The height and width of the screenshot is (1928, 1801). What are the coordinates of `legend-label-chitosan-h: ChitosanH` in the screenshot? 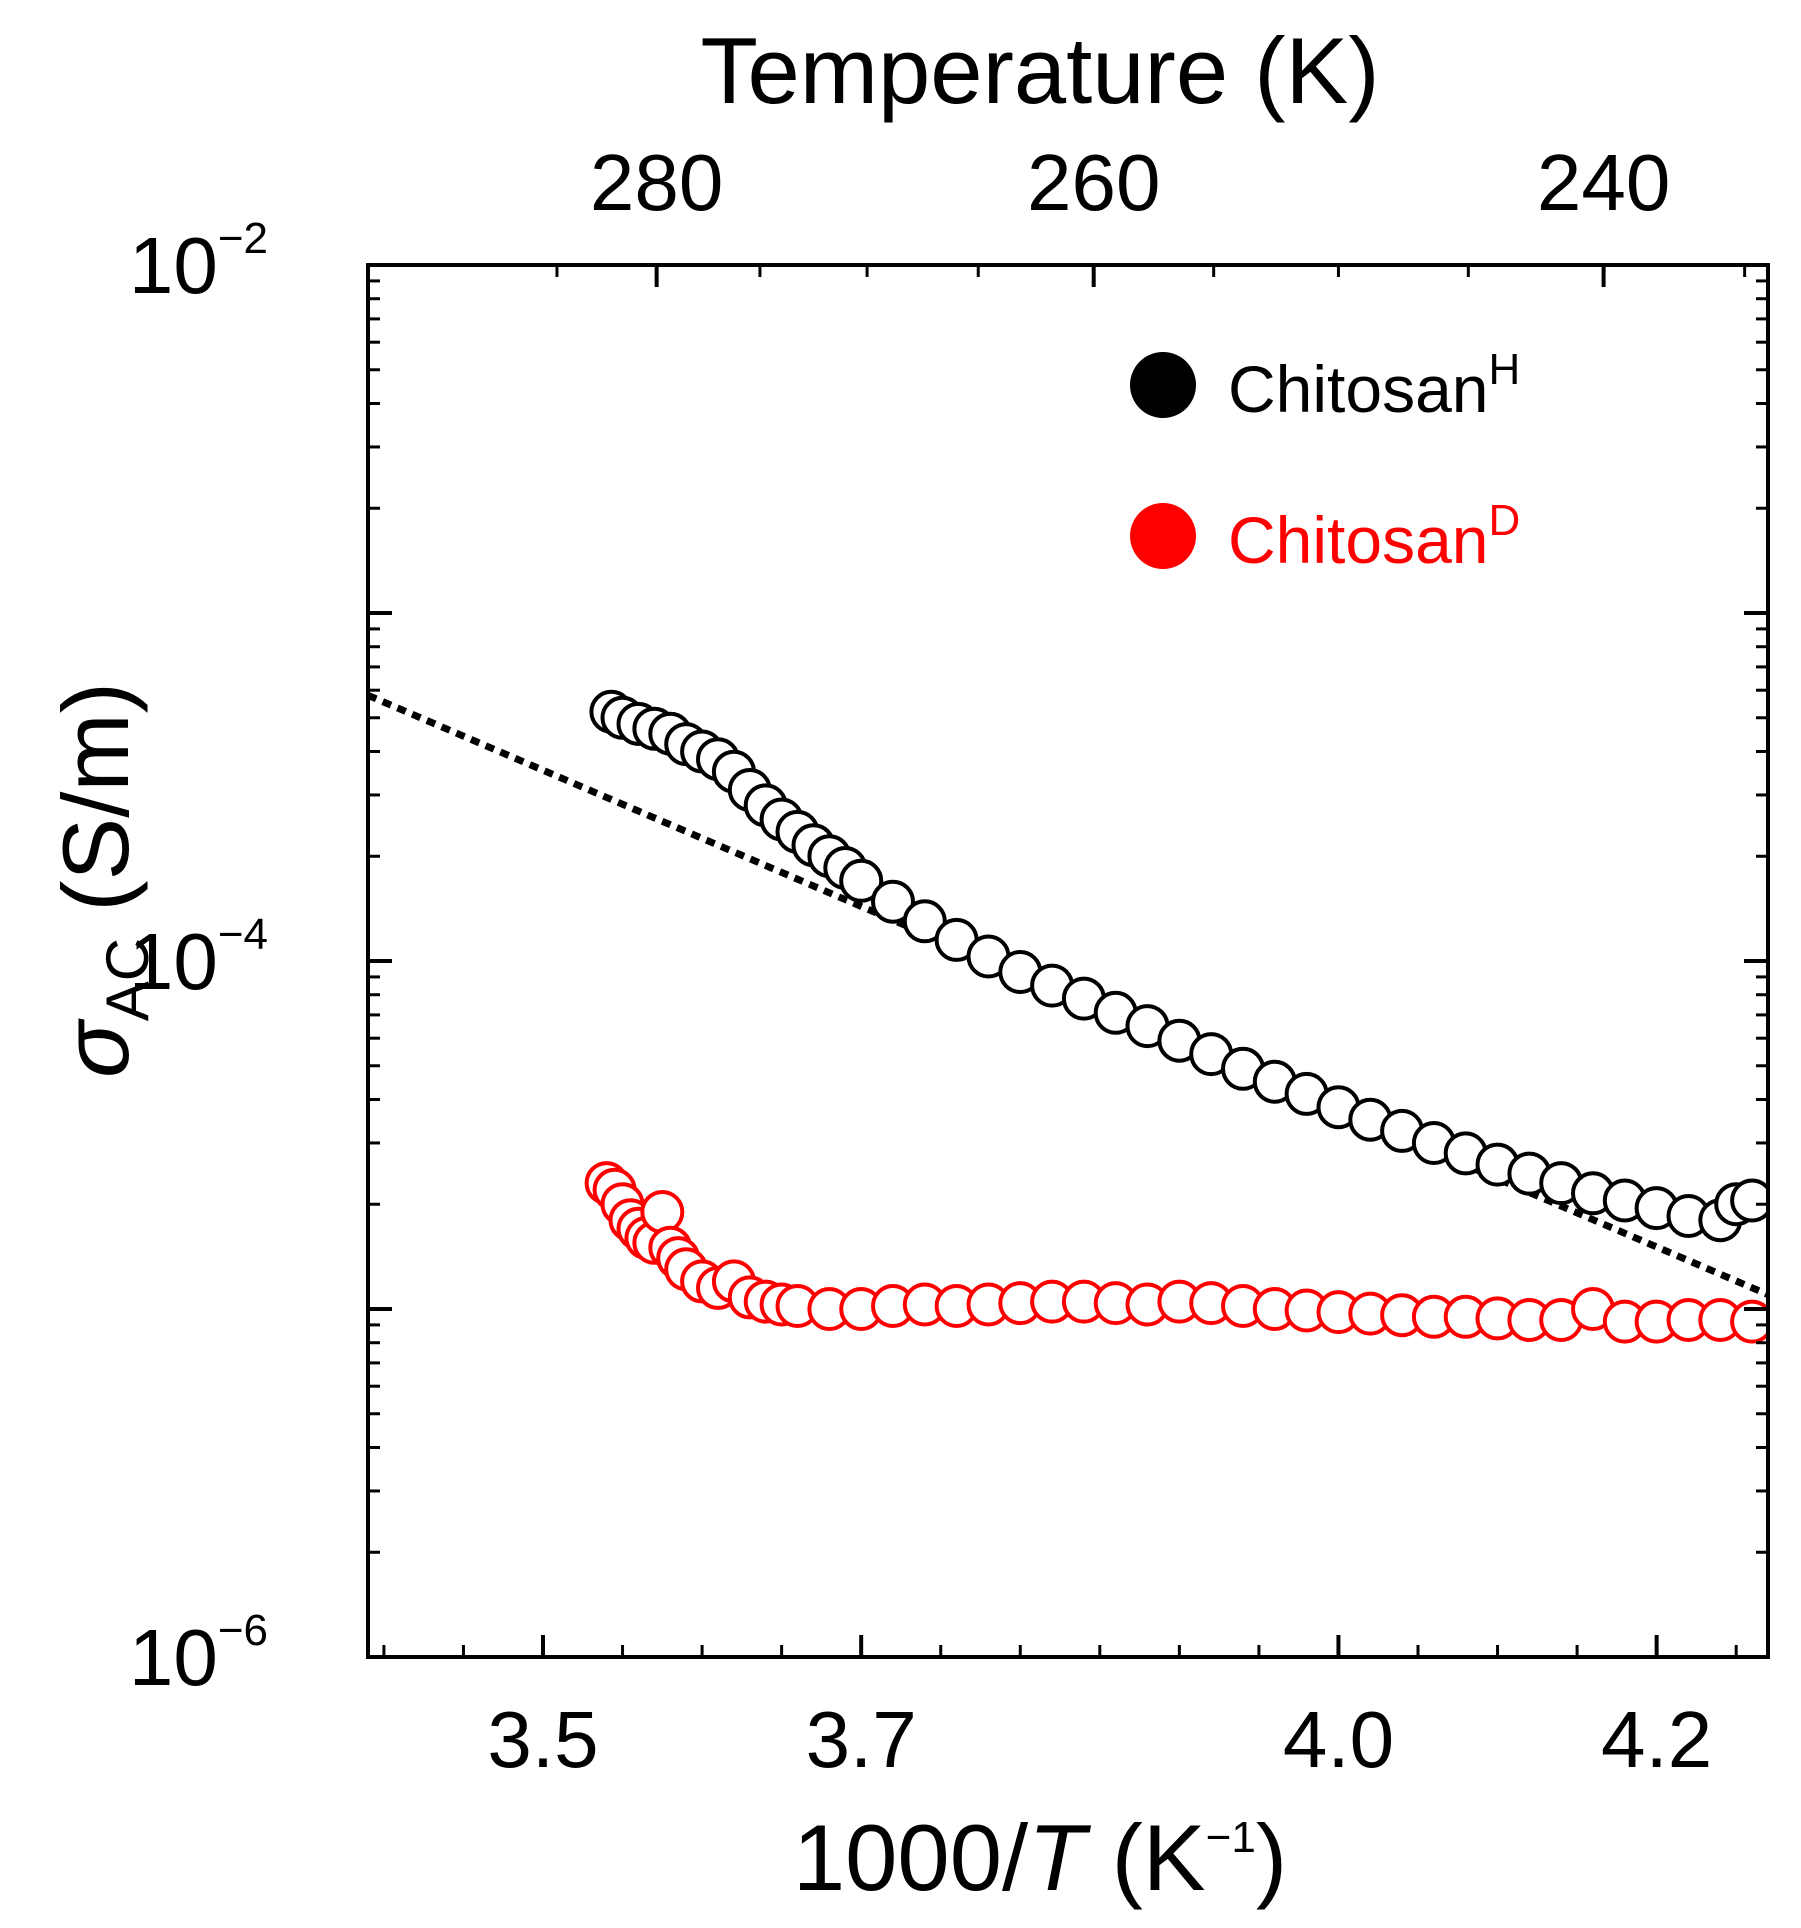 It's located at (1374, 385).